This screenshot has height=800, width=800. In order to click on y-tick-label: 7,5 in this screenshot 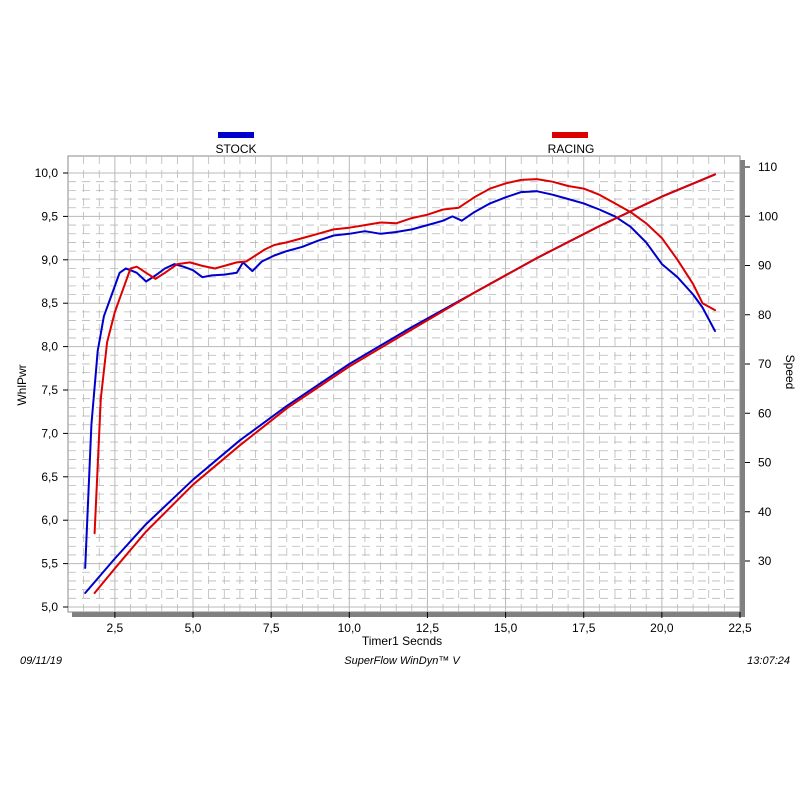, I will do `click(49, 390)`.